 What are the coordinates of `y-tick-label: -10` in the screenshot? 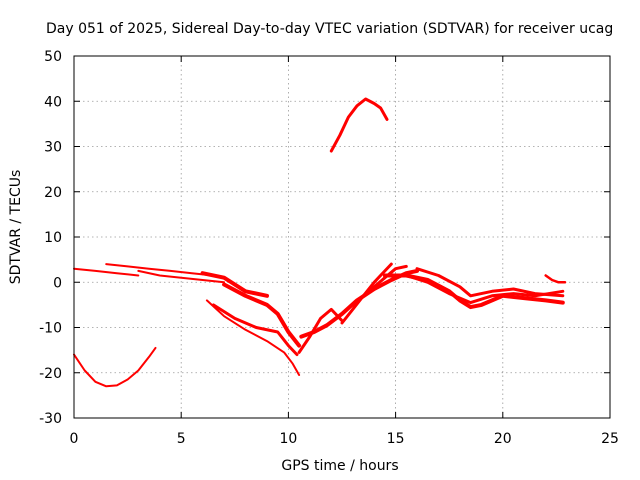 It's located at (50, 329).